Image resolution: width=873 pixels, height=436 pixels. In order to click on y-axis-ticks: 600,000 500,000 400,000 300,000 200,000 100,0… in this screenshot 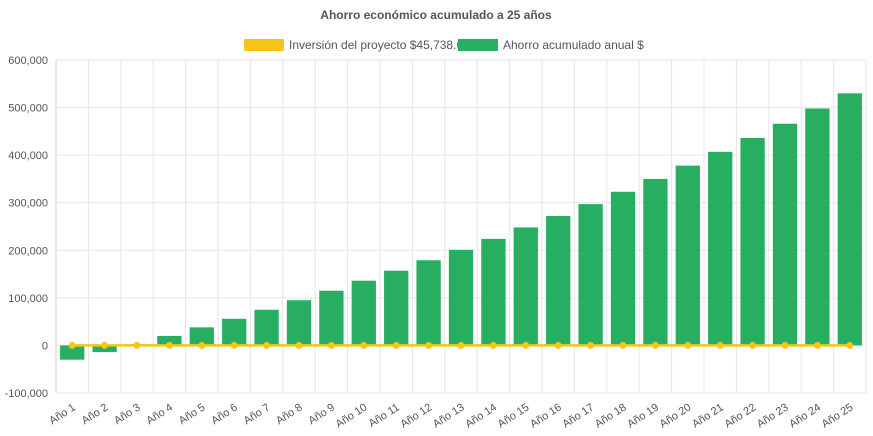, I will do `click(26, 227)`.